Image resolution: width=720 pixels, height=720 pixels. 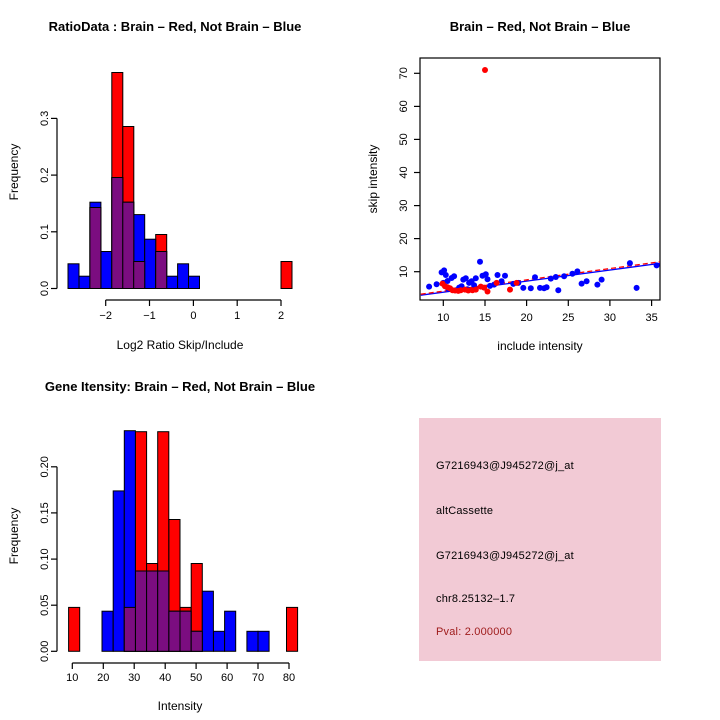 What do you see at coordinates (105, 316) in the screenshot?
I see `x-tick-label: −2` at bounding box center [105, 316].